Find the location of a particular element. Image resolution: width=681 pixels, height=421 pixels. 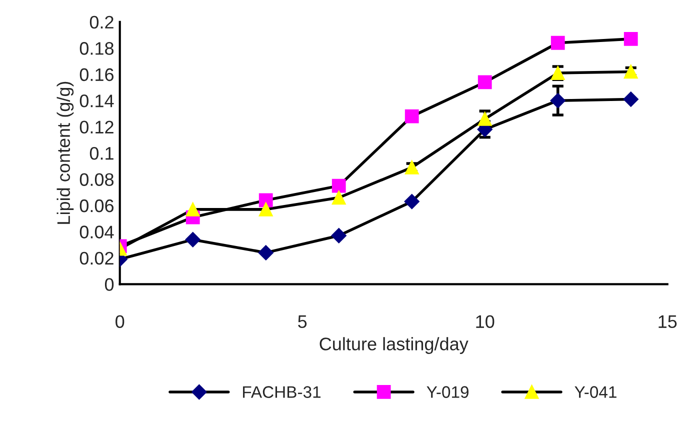

x-axis-title: Culture lasting/day is located at coordinates (394, 345).